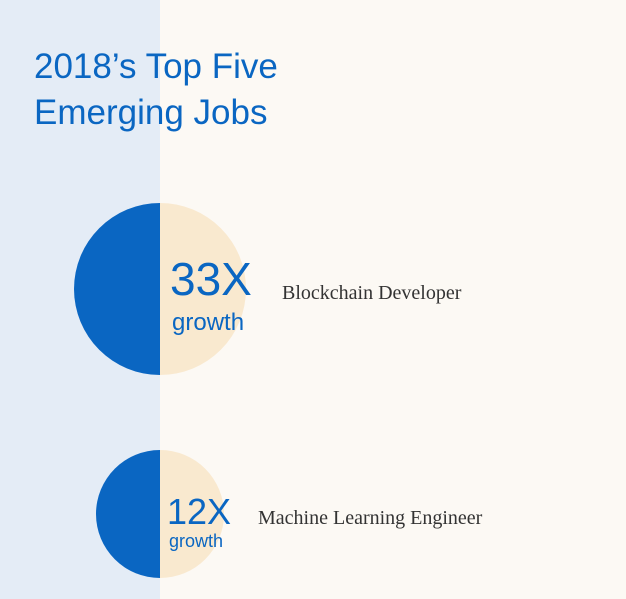 This screenshot has height=599, width=626. Describe the element at coordinates (211, 279) in the screenshot. I see `growth-value: 33X` at that location.